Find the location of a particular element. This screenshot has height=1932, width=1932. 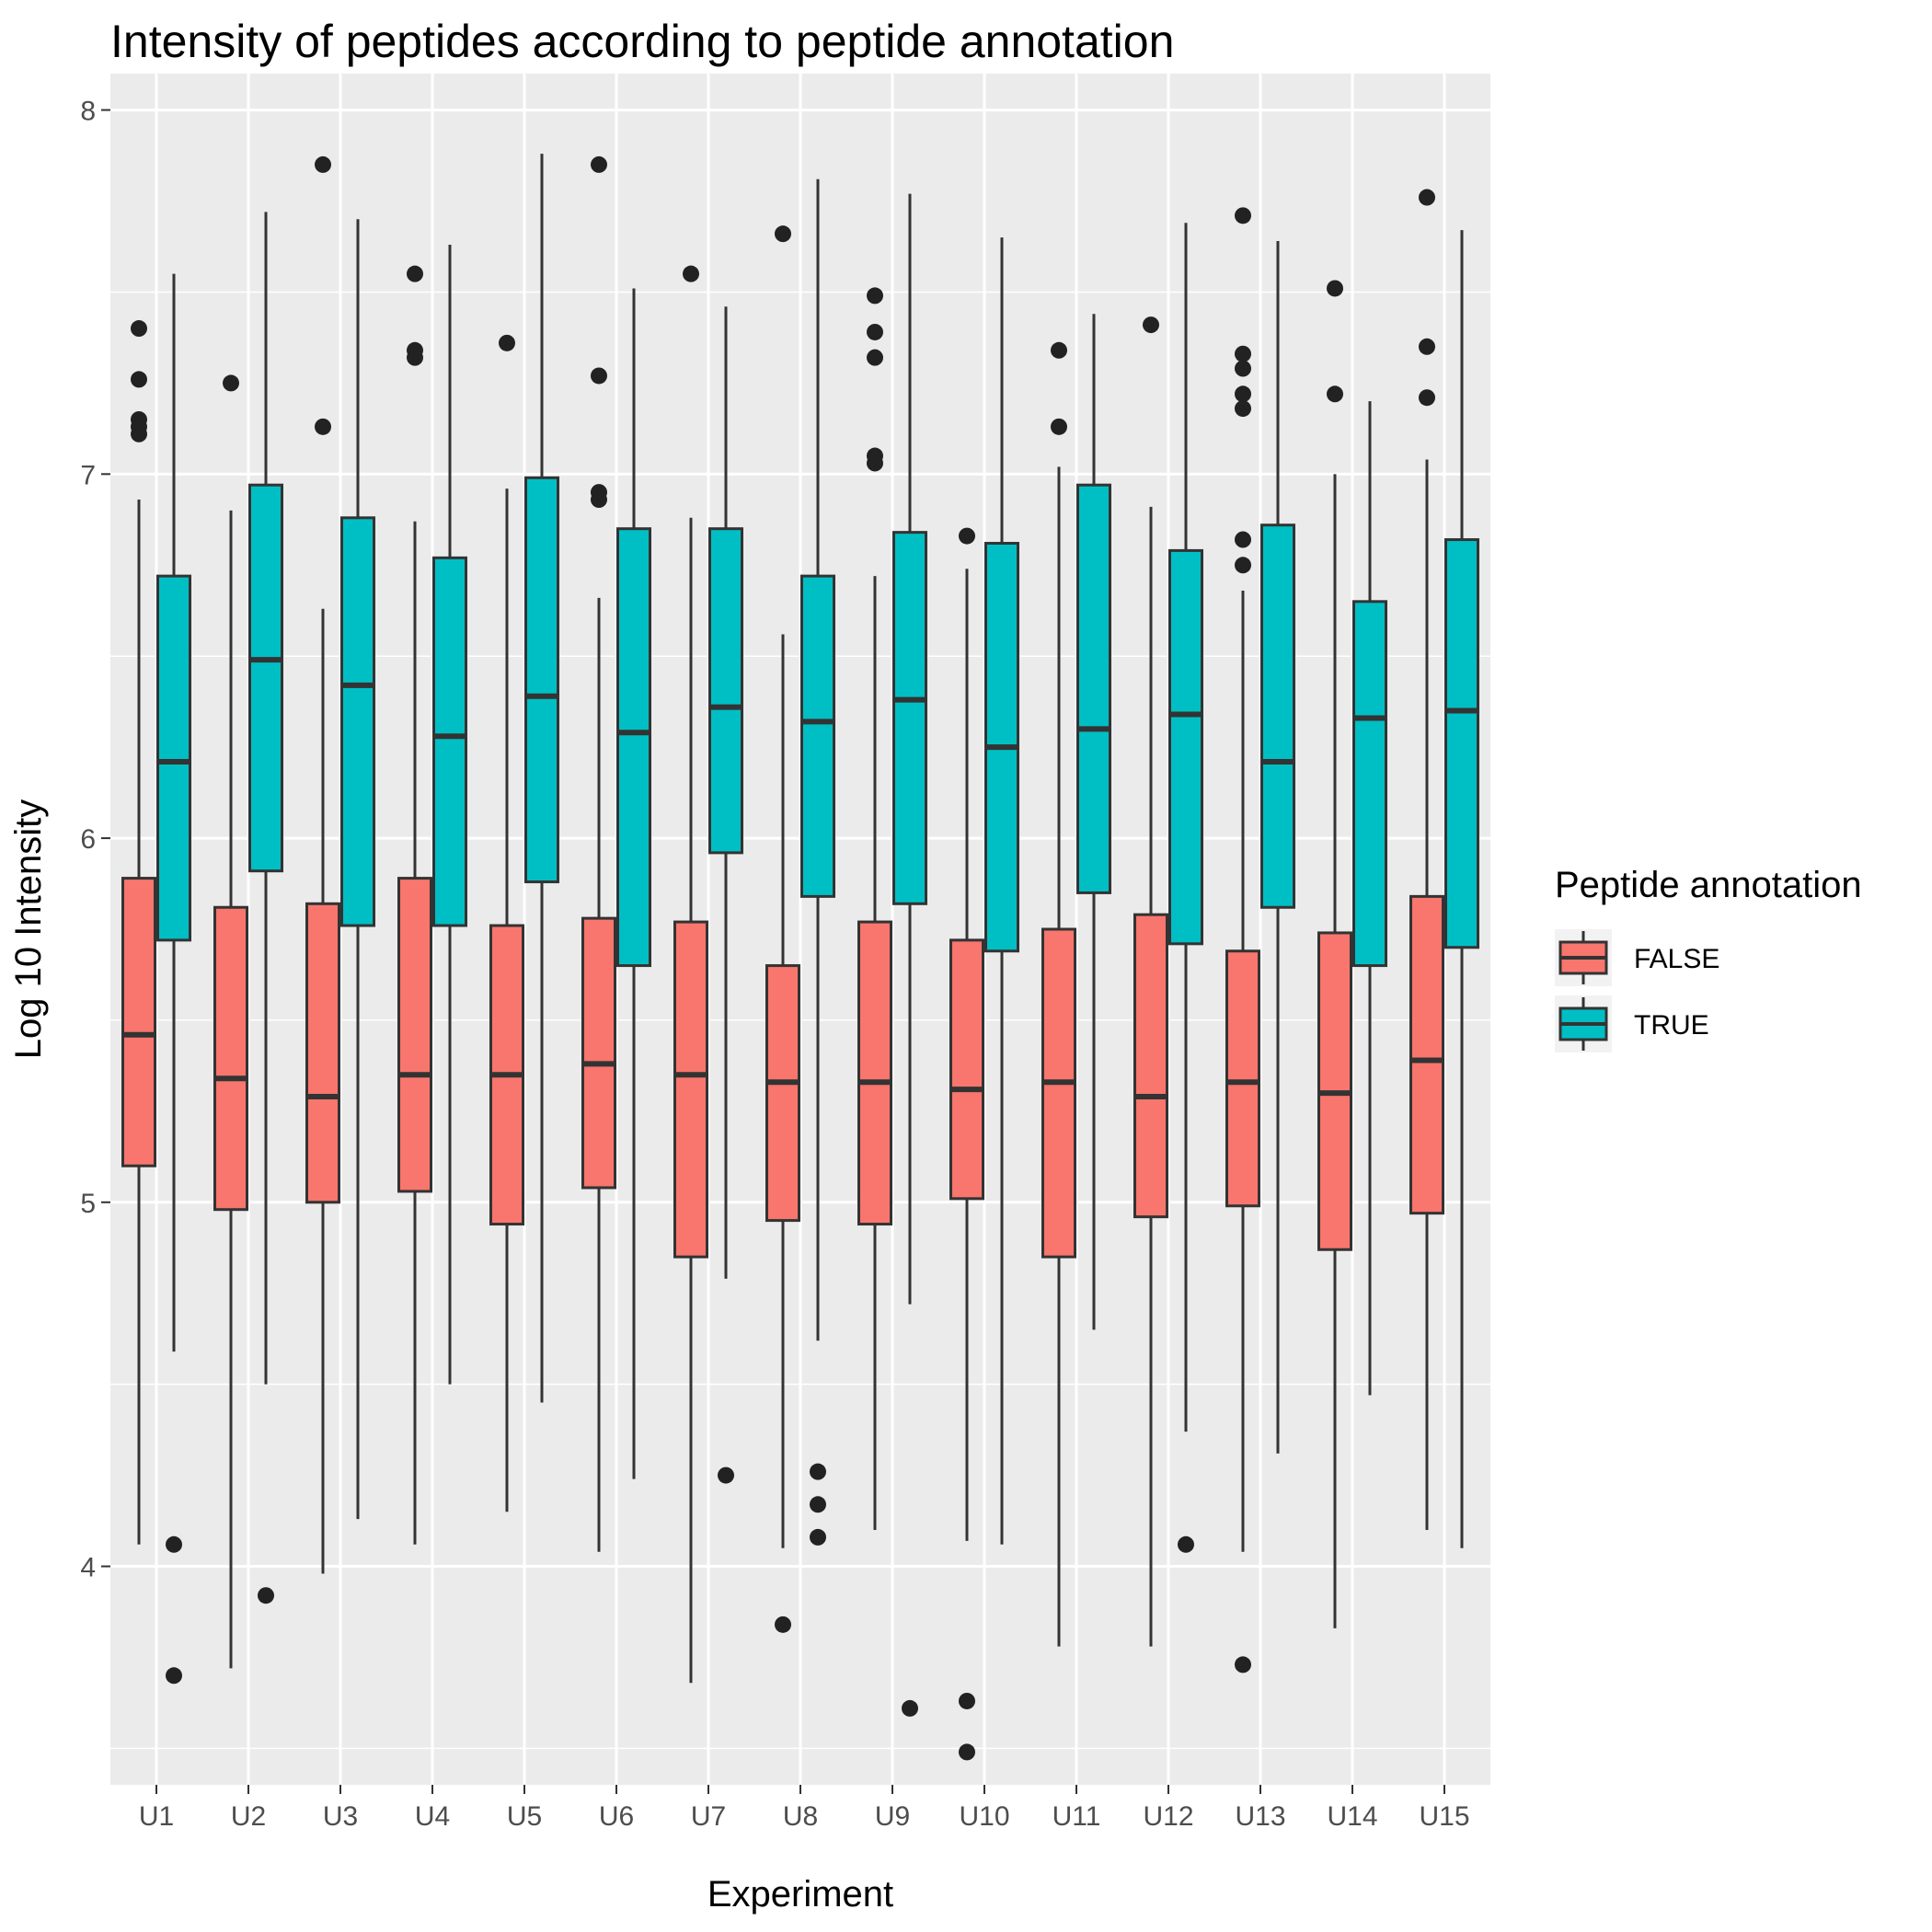

box-false-u3 is located at coordinates (322, 864).